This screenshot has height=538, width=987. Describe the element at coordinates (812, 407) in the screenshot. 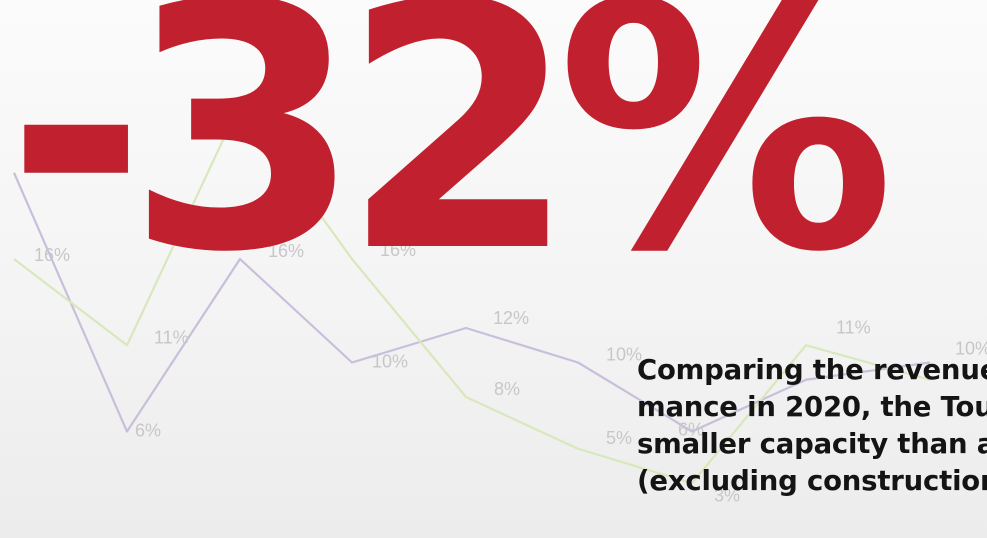

I see `caption-line-2: mance in 2020, the Tou` at that location.